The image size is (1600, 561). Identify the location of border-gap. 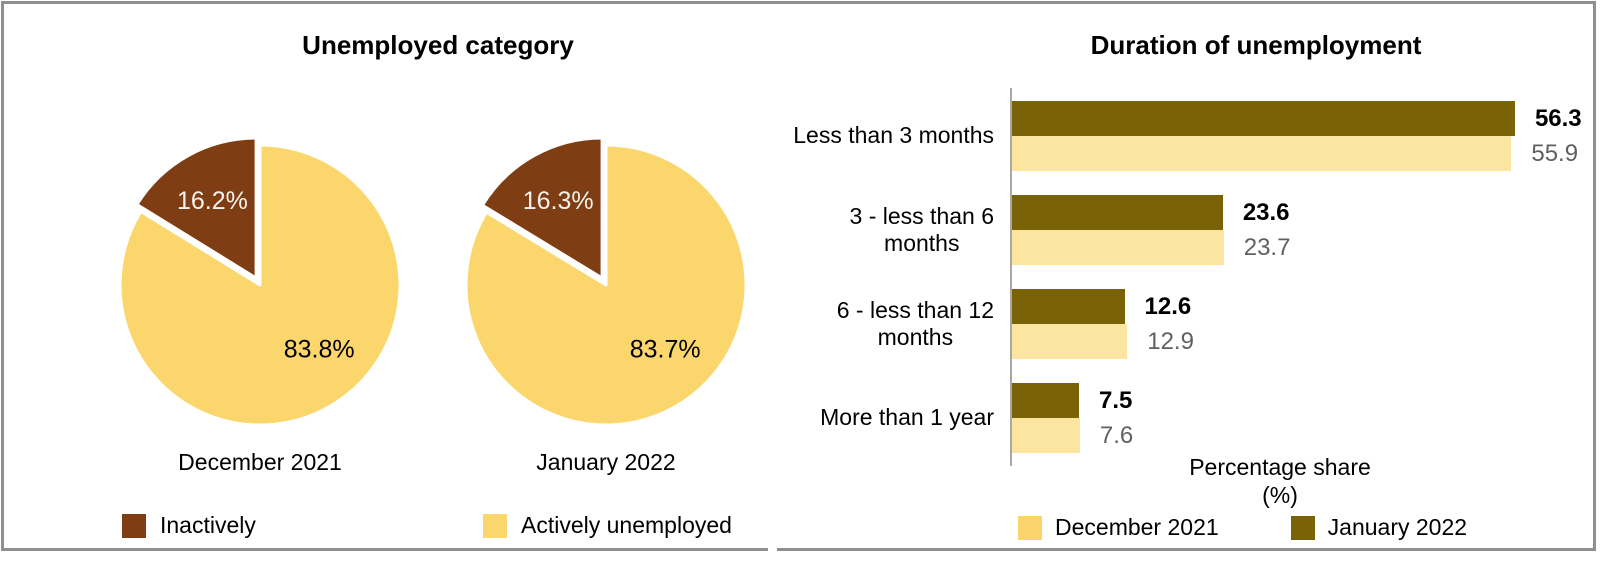
(772, 550).